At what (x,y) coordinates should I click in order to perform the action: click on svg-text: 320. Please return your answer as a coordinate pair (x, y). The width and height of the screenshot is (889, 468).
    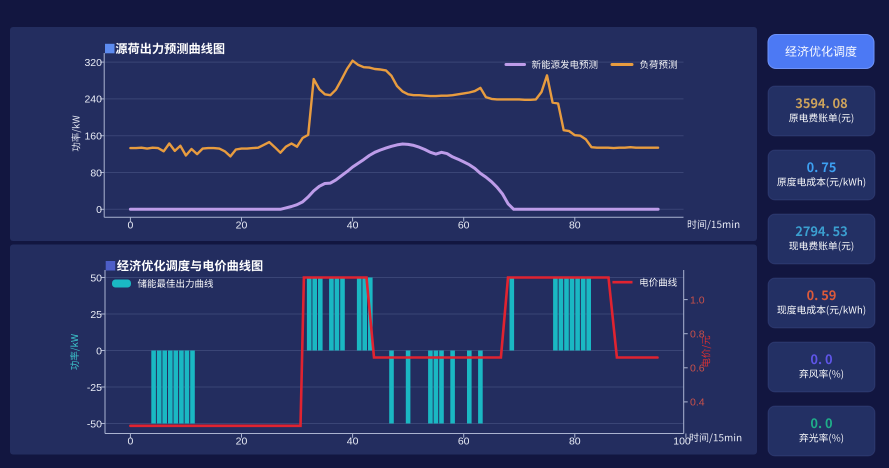
    Looking at the image, I should click on (93, 63).